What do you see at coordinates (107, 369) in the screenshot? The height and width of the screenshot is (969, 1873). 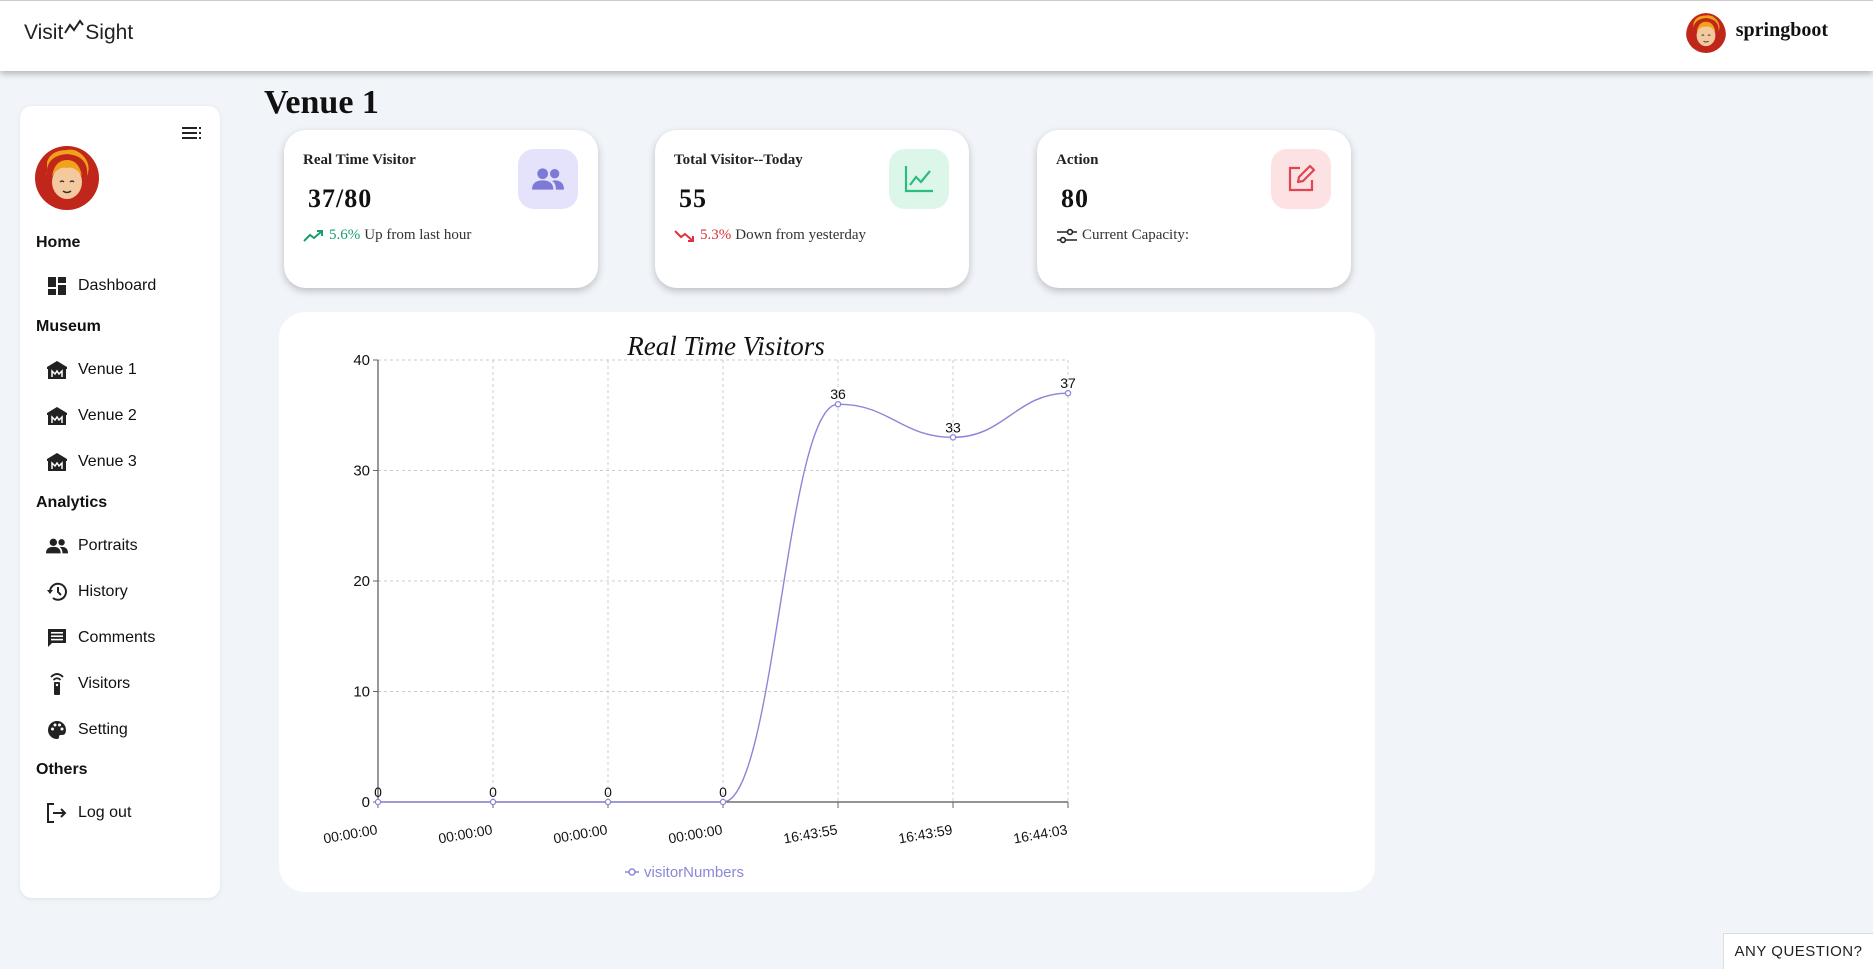 I see `sidebar-item-label: Venue 1` at bounding box center [107, 369].